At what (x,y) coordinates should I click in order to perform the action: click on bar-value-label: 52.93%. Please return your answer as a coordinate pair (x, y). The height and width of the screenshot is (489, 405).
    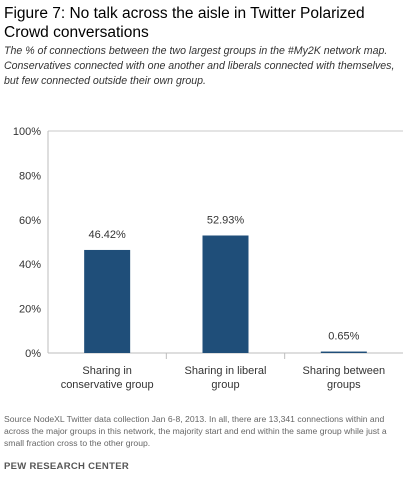
    Looking at the image, I should click on (226, 220).